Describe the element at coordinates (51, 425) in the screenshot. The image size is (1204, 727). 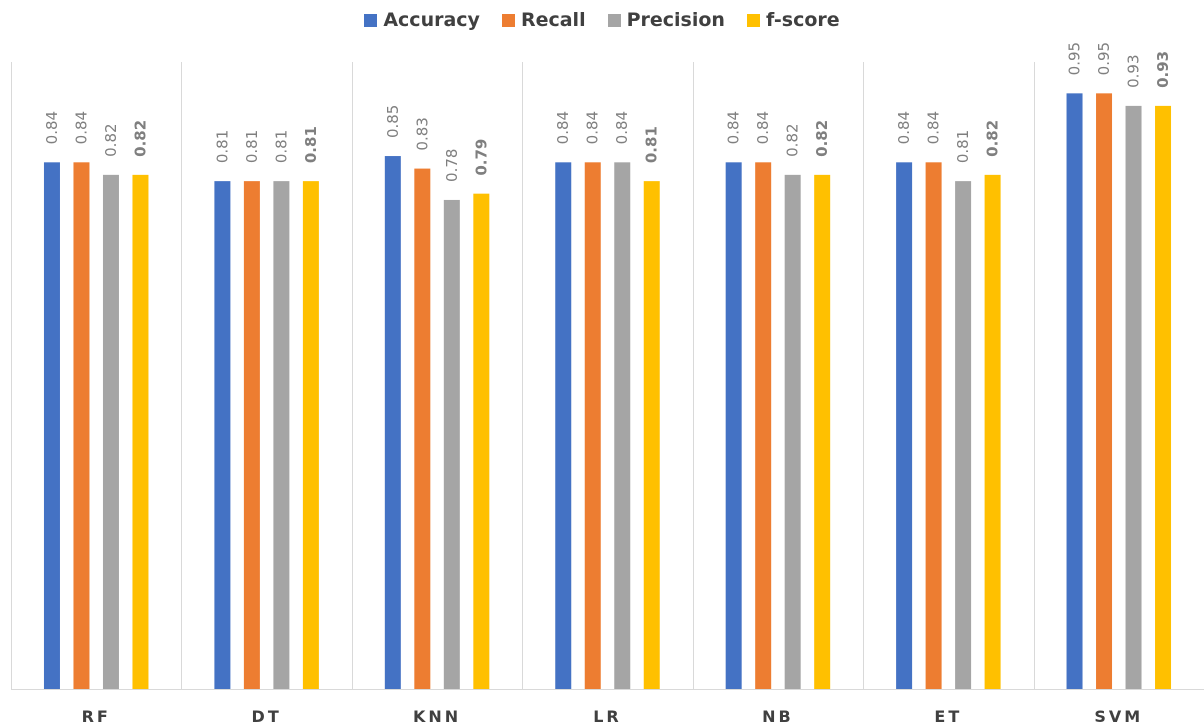
I see `bar-accuracy-rf` at that location.